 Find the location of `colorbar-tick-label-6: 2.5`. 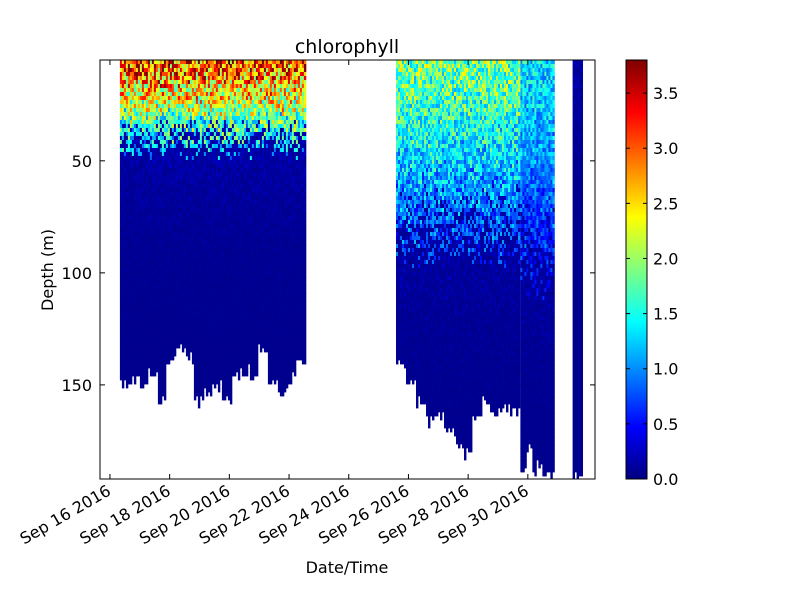

colorbar-tick-label-6: 2.5 is located at coordinates (665, 203).